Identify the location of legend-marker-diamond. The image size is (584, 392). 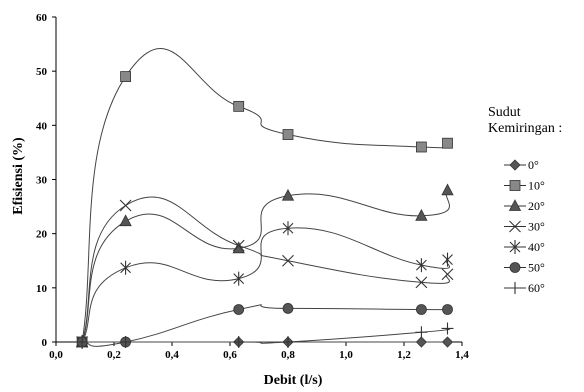
(515, 165).